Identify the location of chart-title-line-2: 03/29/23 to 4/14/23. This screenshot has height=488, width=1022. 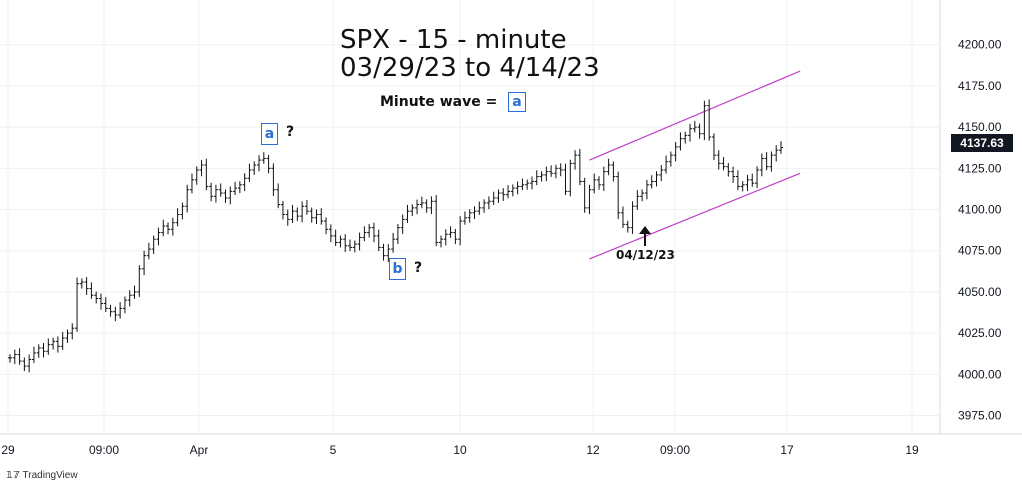
(470, 68).